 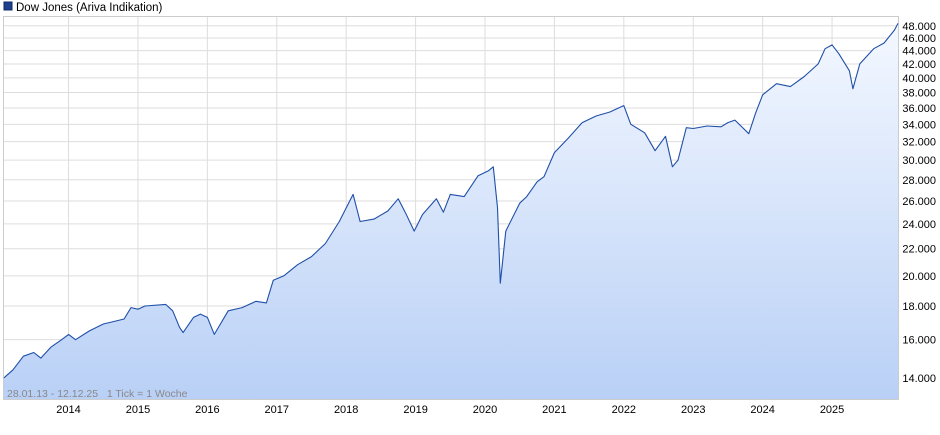 I want to click on y-tick-label: 36.000, so click(x=919, y=109).